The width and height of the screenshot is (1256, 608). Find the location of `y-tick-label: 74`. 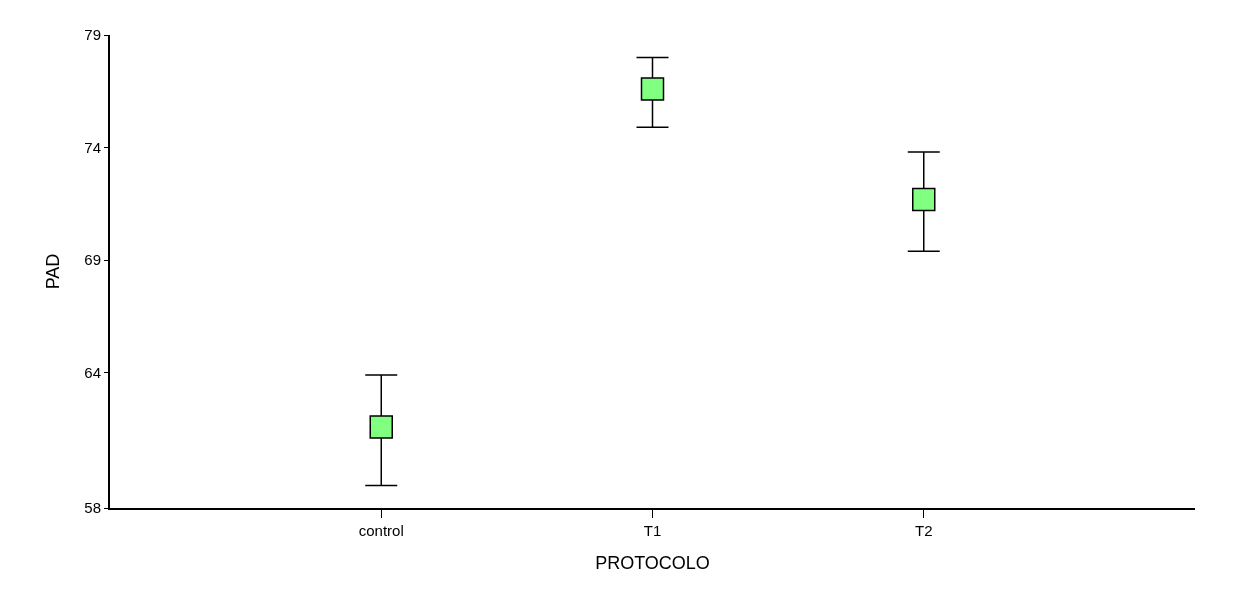

y-tick-label: 74 is located at coordinates (92, 147).